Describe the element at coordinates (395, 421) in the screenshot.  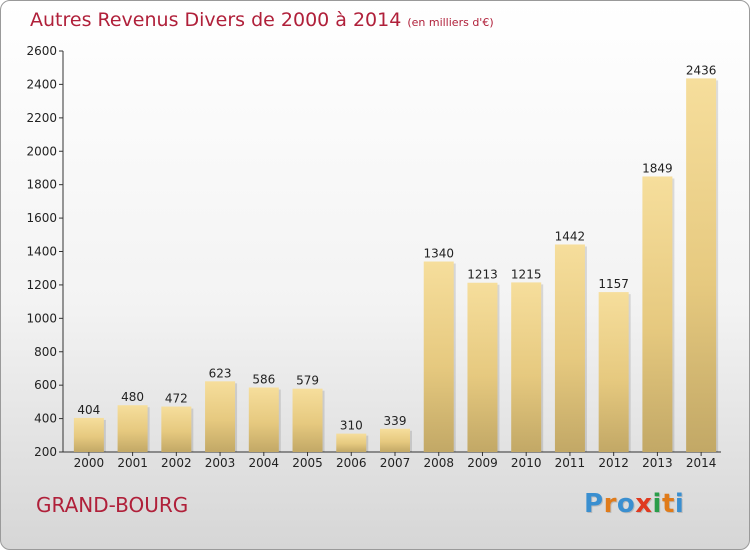
I see `bar-value-label: 339` at that location.